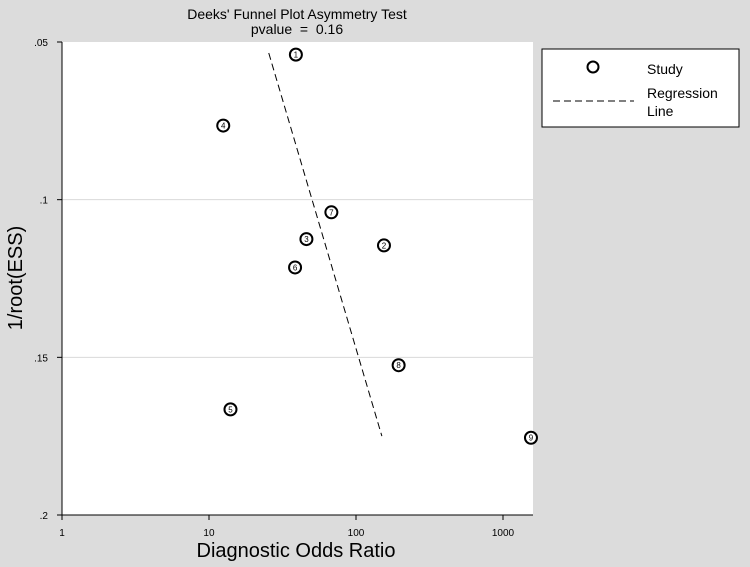 This screenshot has height=567, width=750. I want to click on study-point: 9, so click(530, 437).